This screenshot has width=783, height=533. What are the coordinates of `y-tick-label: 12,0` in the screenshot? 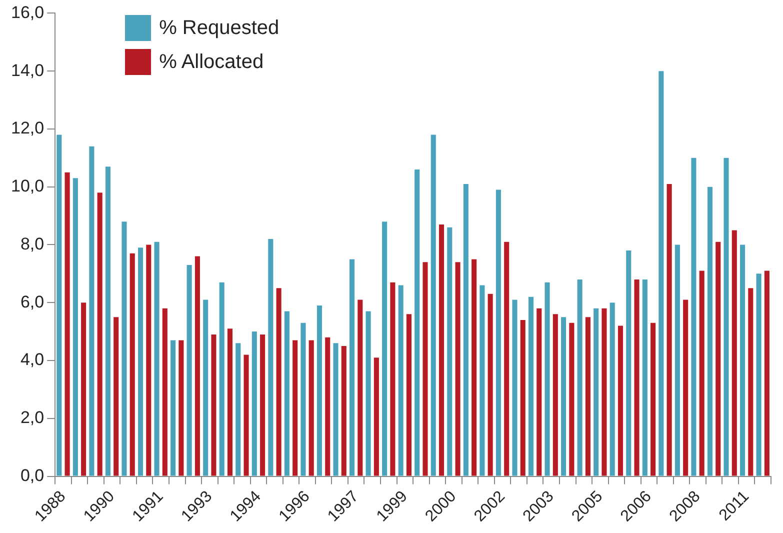 It's located at (27, 128).